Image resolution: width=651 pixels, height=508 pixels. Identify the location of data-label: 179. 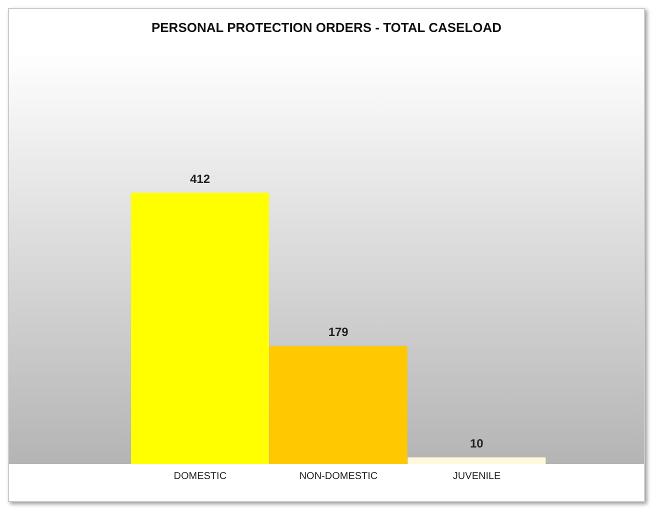
(338, 332).